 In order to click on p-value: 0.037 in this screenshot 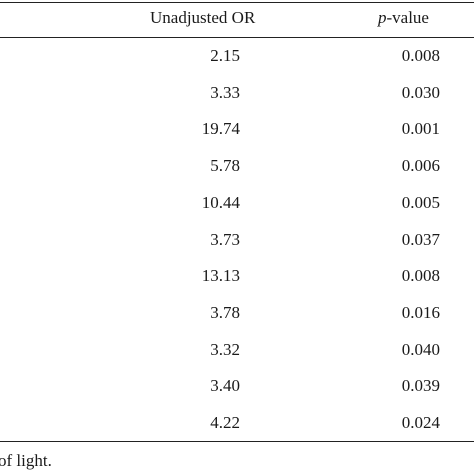, I will do `click(420, 239)`.